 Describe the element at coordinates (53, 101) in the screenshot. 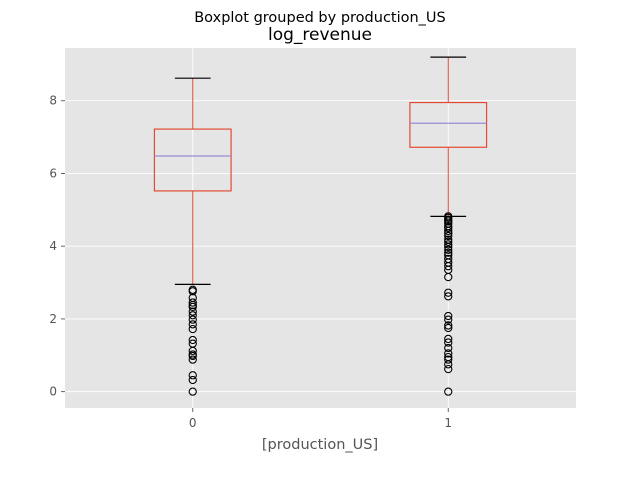

I see `y-tick-label: 8` at that location.